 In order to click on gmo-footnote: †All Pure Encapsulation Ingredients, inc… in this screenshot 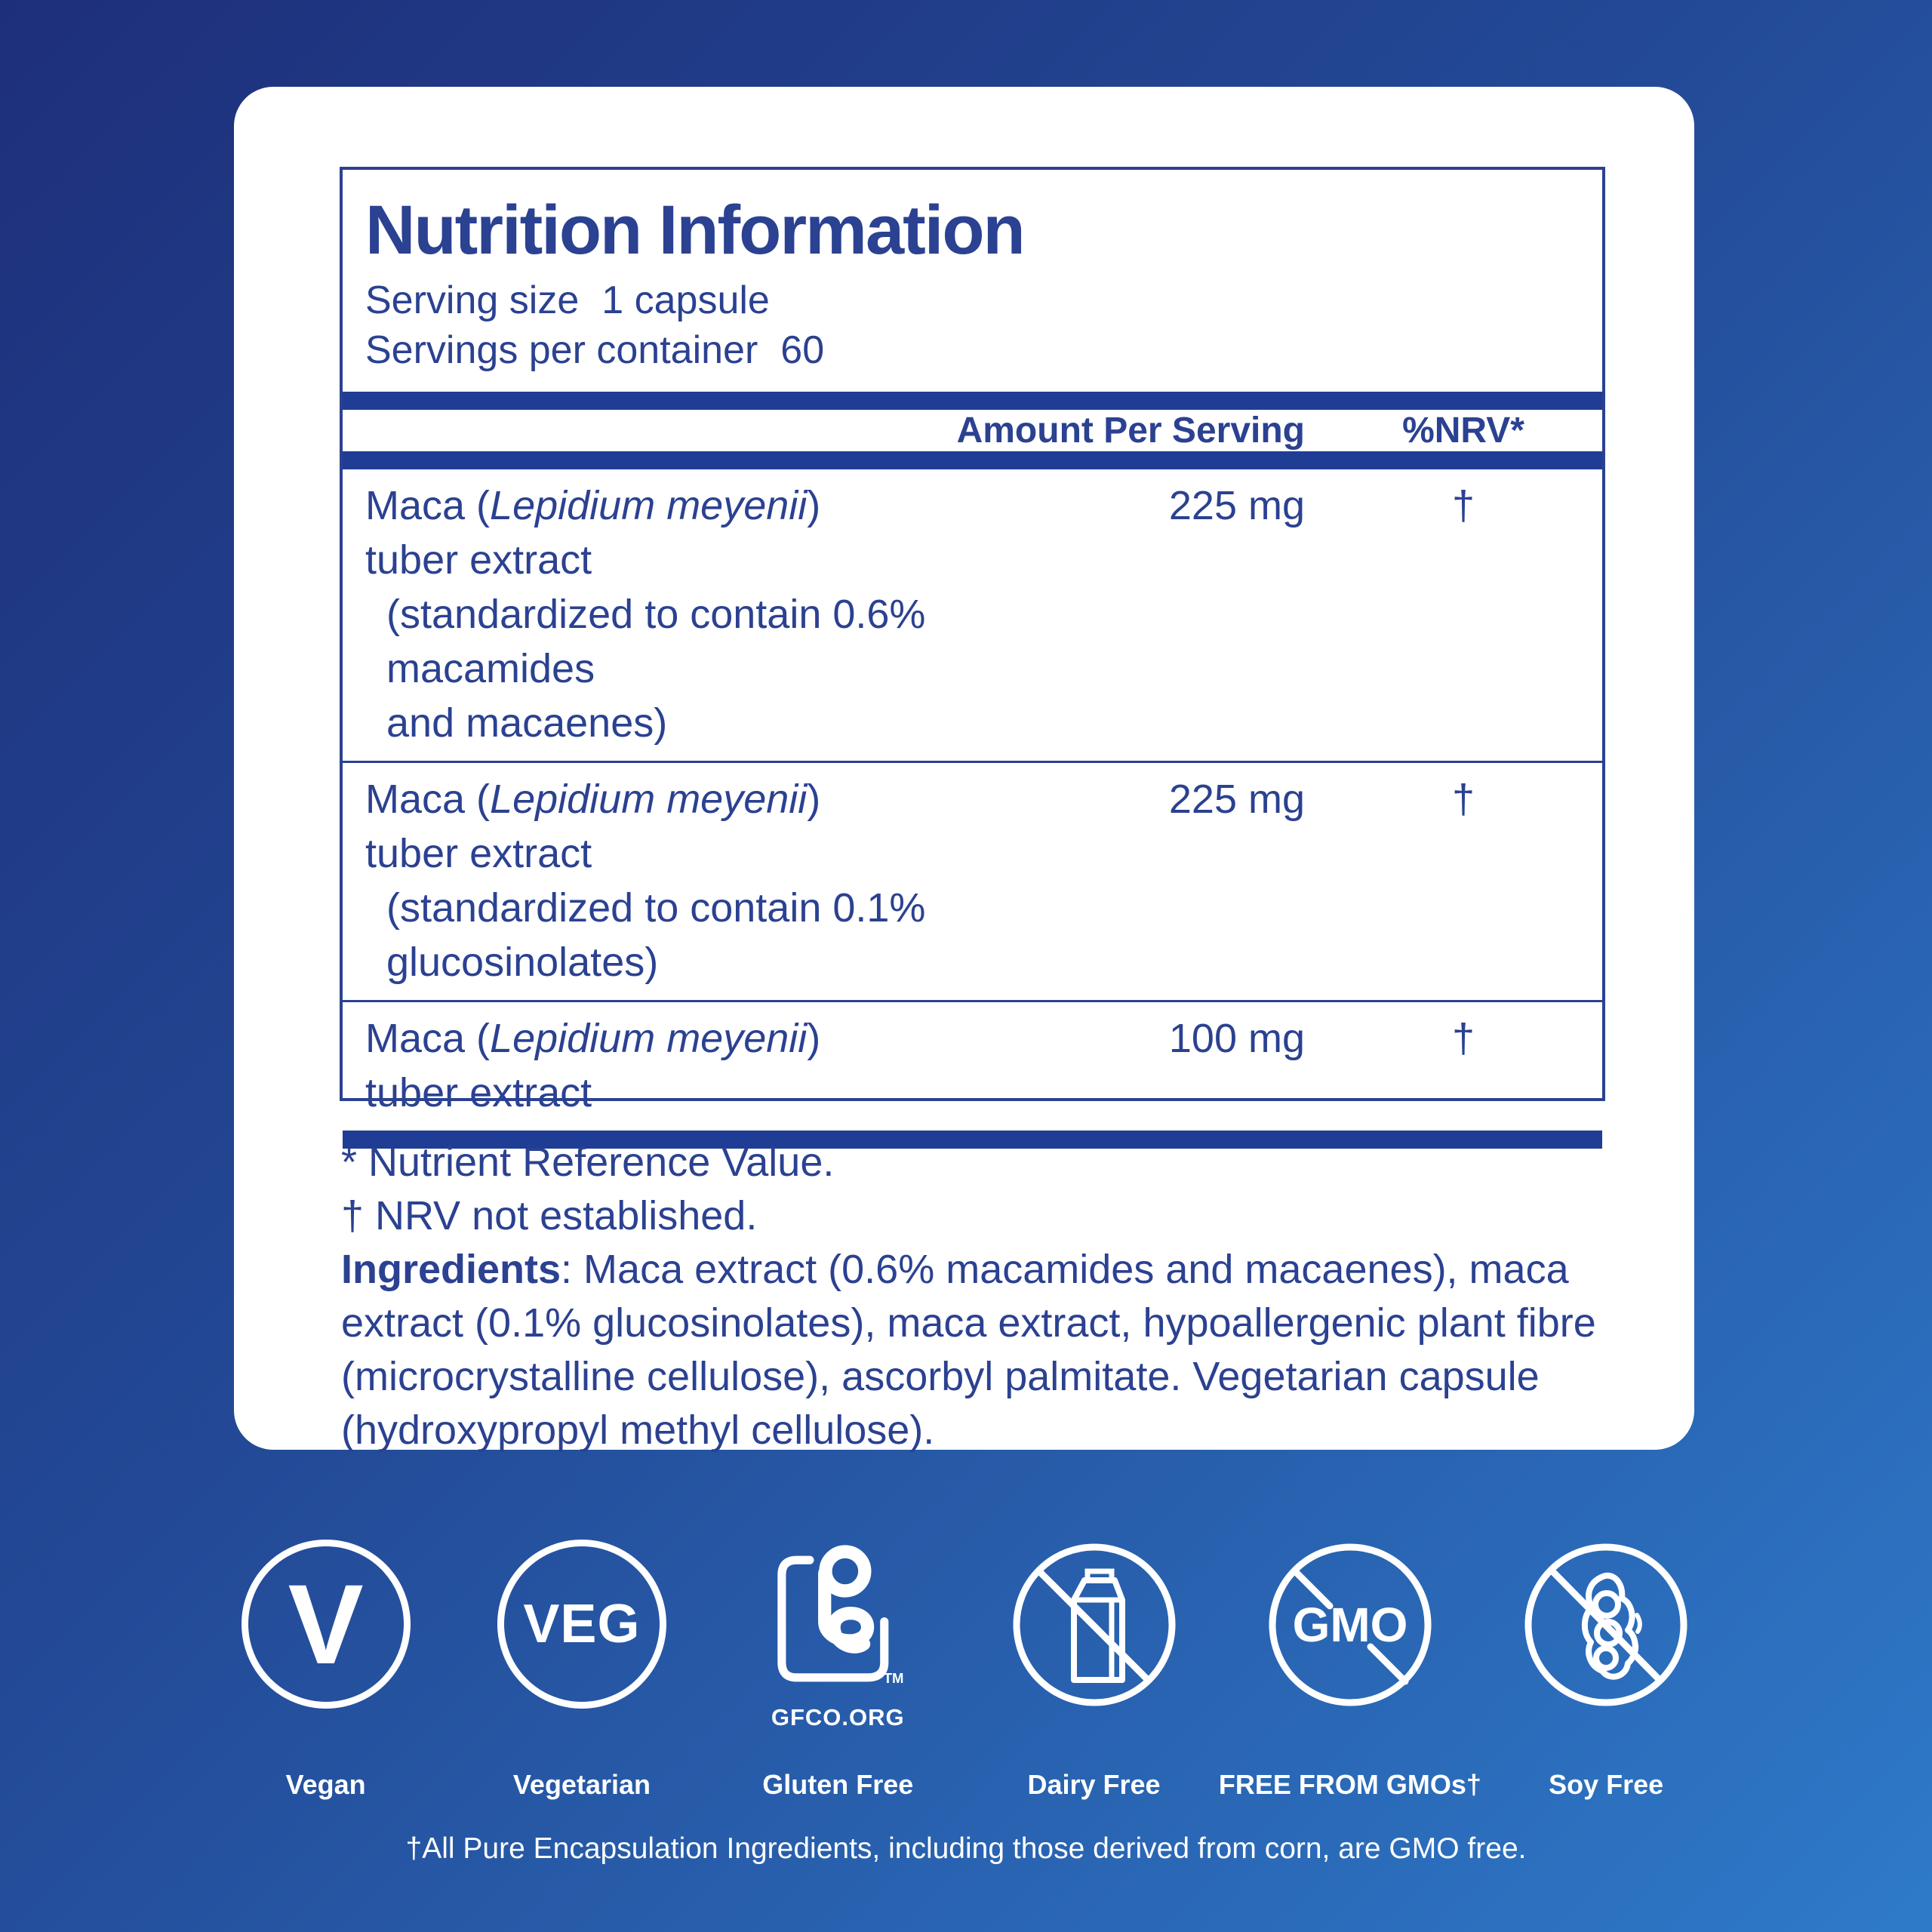, I will do `click(966, 1848)`.